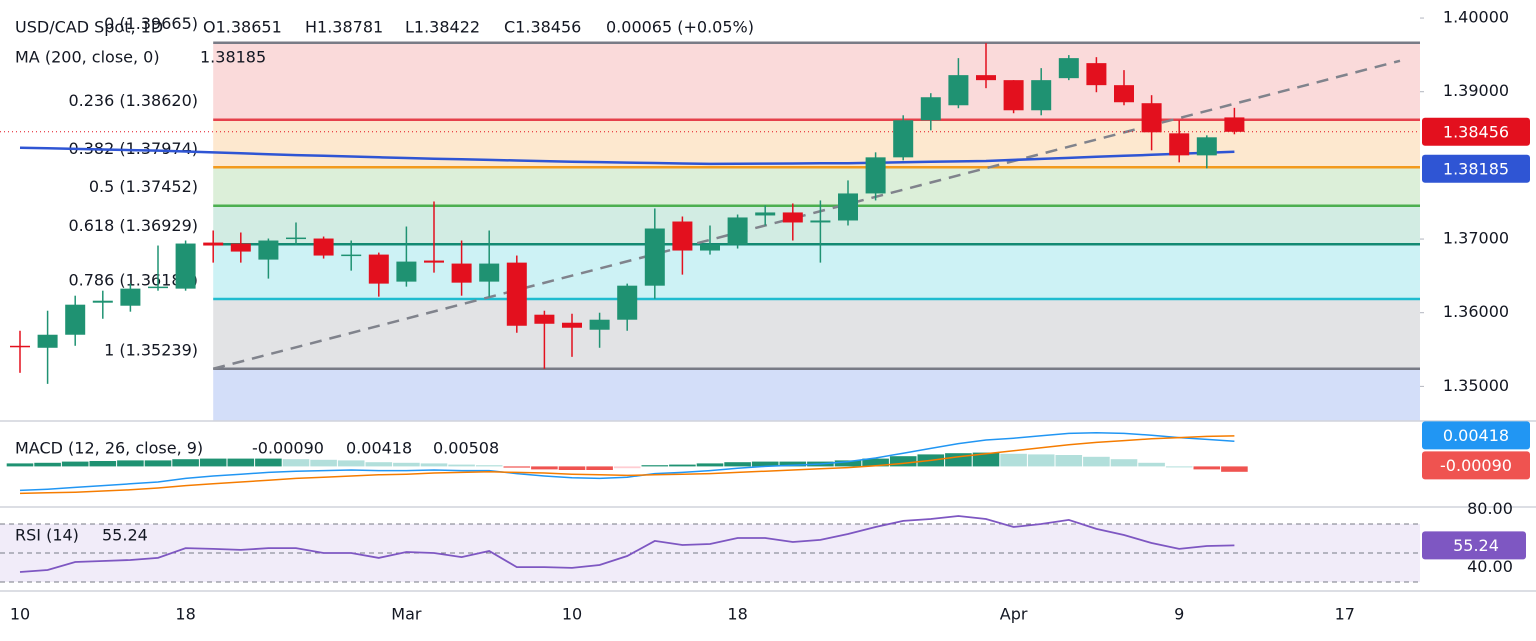  I want to click on rsi-value-tag-bg, so click(1474, 545).